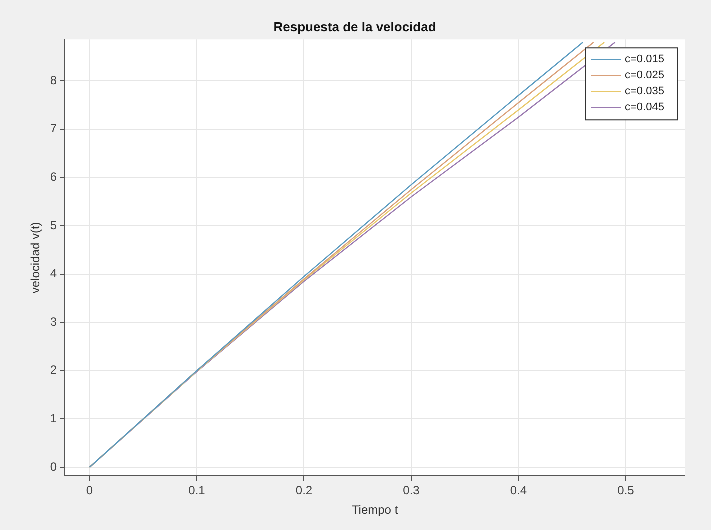  Describe the element at coordinates (54, 129) in the screenshot. I see `y-tick-label: 7` at that location.